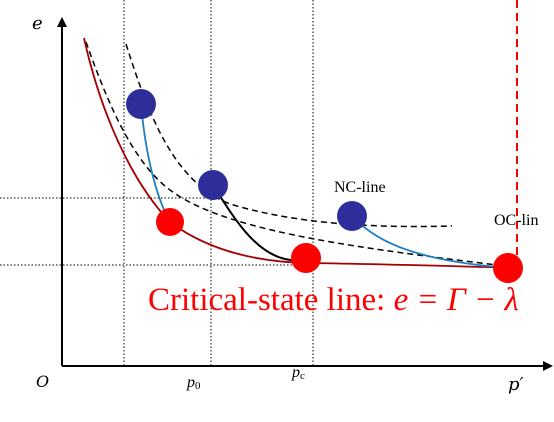  What do you see at coordinates (456, 300) in the screenshot?
I see `critical-state-equation: e = Γ − λ` at bounding box center [456, 300].